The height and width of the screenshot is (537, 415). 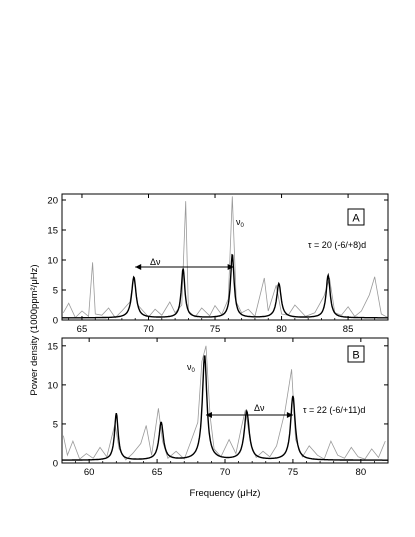 I want to click on panel-a-y-tick-label: 20, so click(x=52, y=201).